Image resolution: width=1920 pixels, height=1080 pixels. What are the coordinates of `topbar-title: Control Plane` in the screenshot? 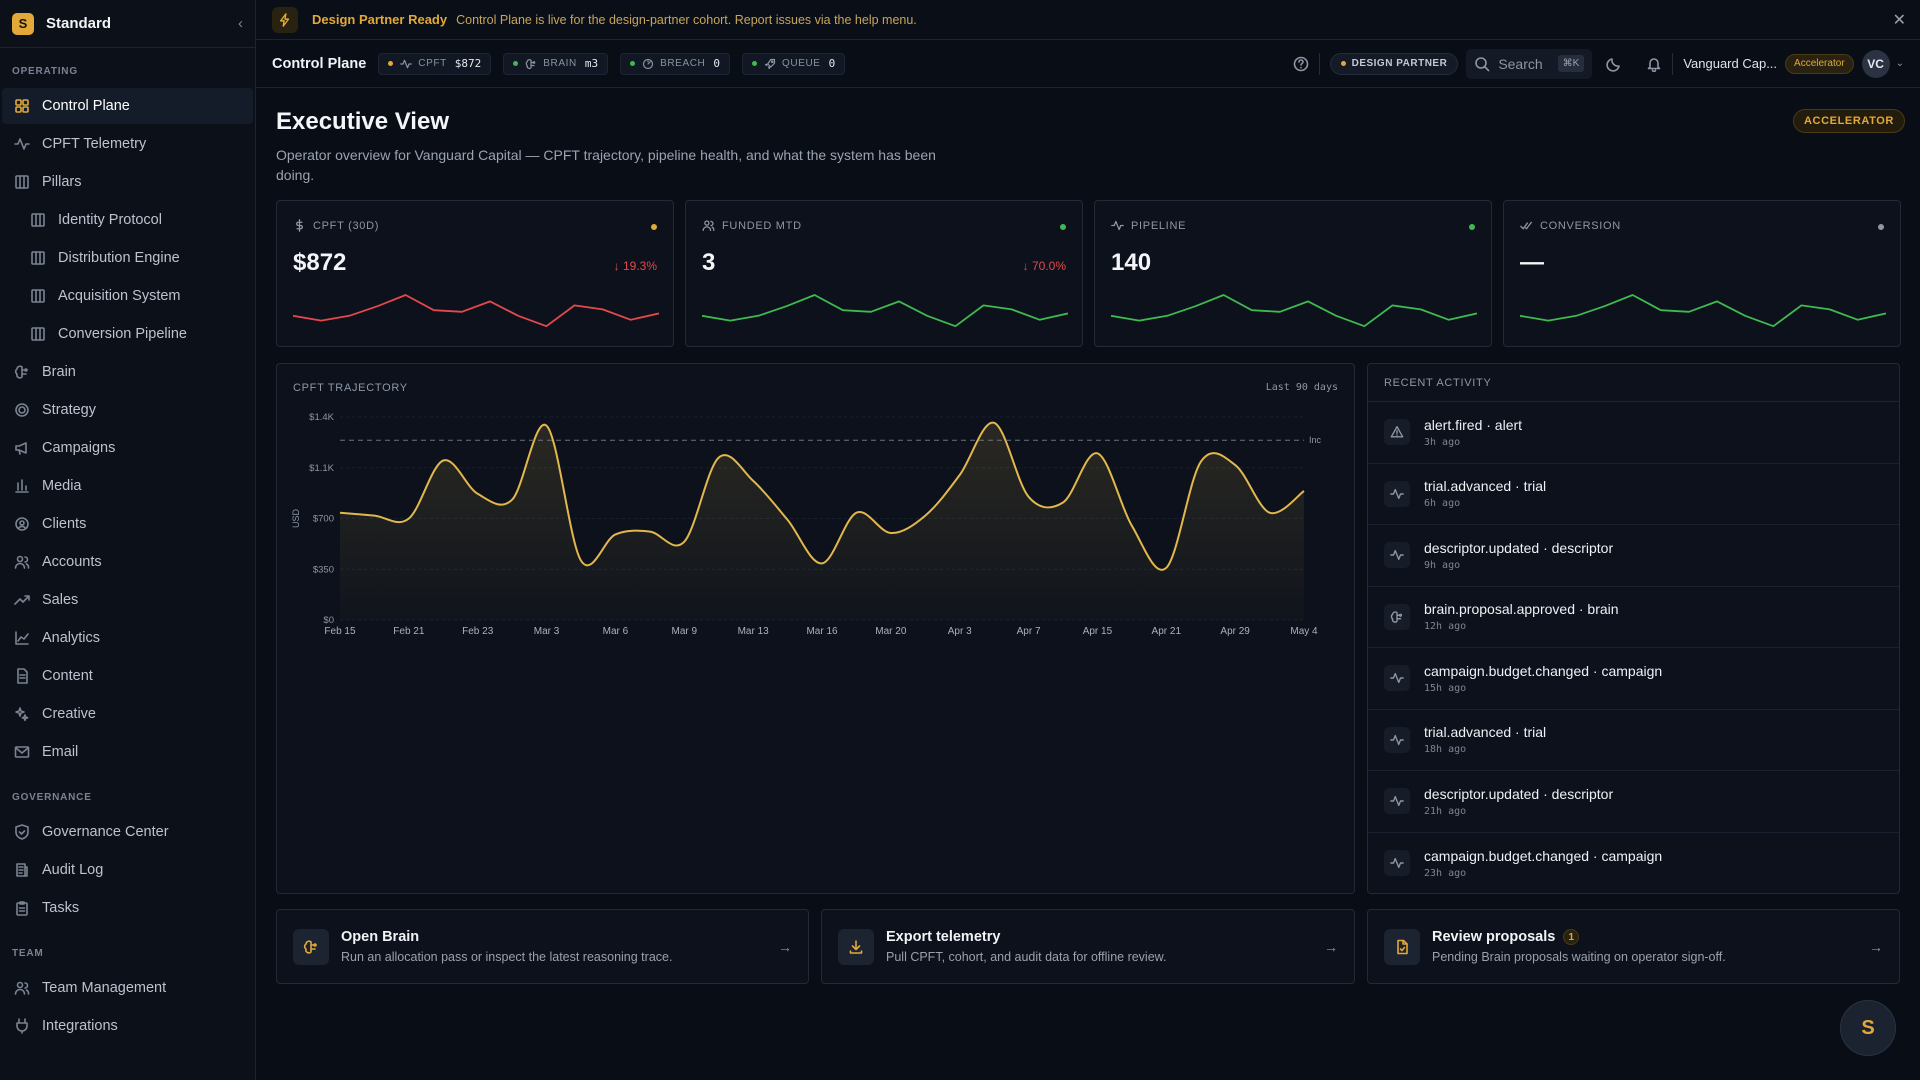 It's located at (319, 63).